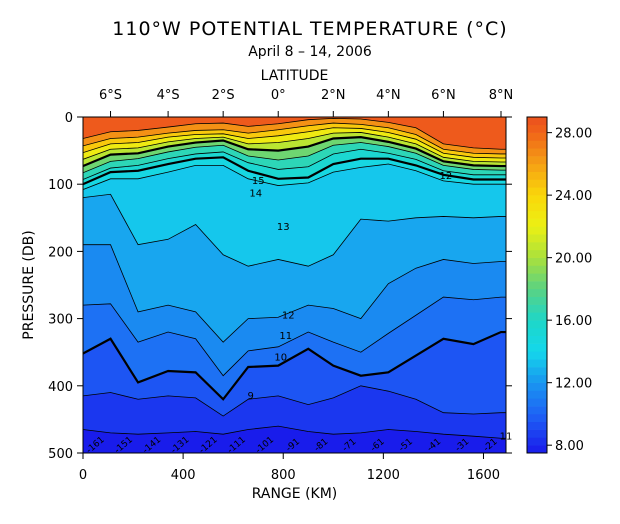  What do you see at coordinates (278, 95) in the screenshot?
I see `top-tick-label: 0°` at bounding box center [278, 95].